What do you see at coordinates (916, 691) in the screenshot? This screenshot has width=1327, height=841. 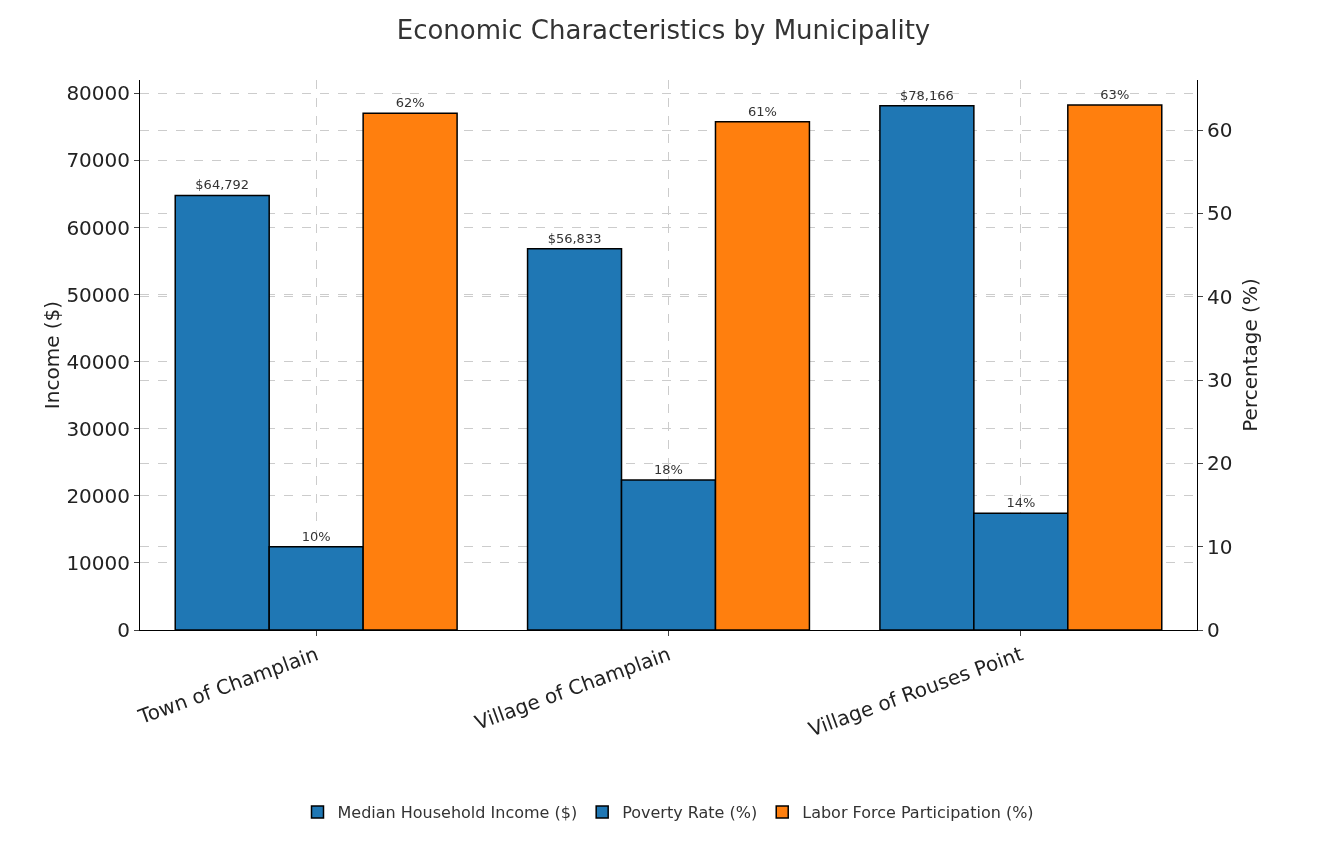 I see `x-tick-label: Village of Rouses Point` at bounding box center [916, 691].